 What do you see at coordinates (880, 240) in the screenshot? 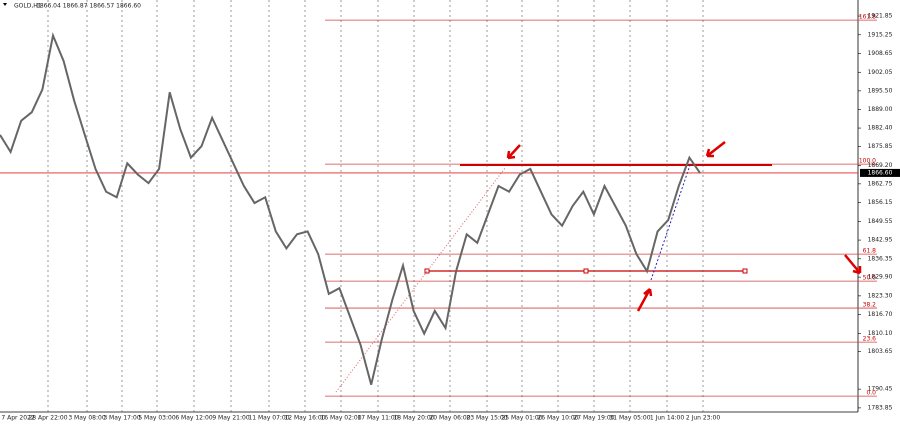
I see `y-tick-label: 1842.95` at bounding box center [880, 240].